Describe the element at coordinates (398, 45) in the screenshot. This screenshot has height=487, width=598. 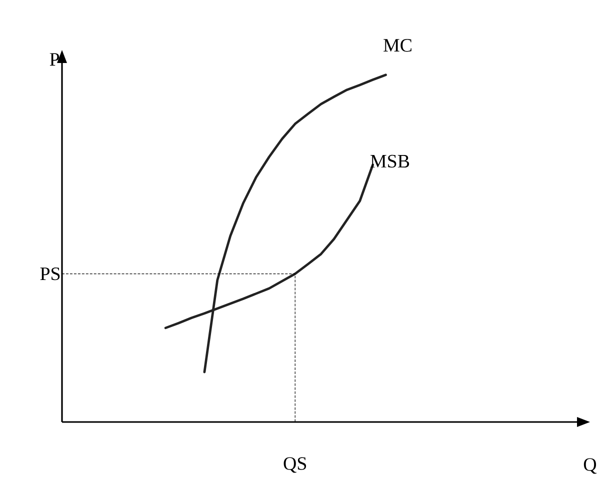
I see `series-label: MC` at that location.